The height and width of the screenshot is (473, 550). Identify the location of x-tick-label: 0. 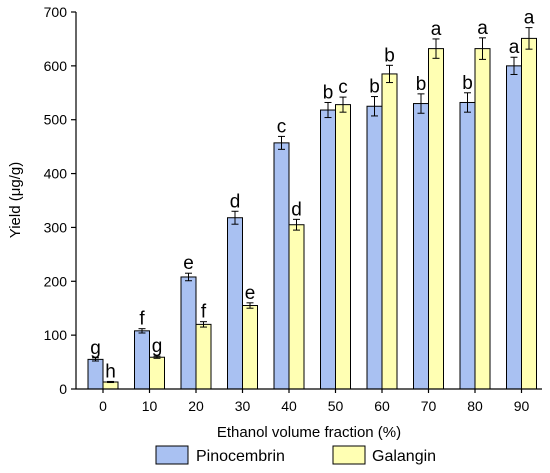
(103, 406).